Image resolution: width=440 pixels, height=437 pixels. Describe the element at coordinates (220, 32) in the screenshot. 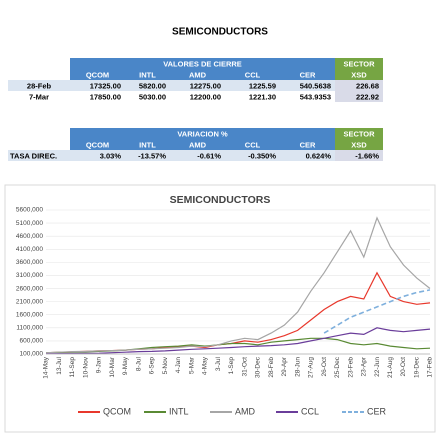

I see `page-title: SEMICONDUCTORS` at that location.